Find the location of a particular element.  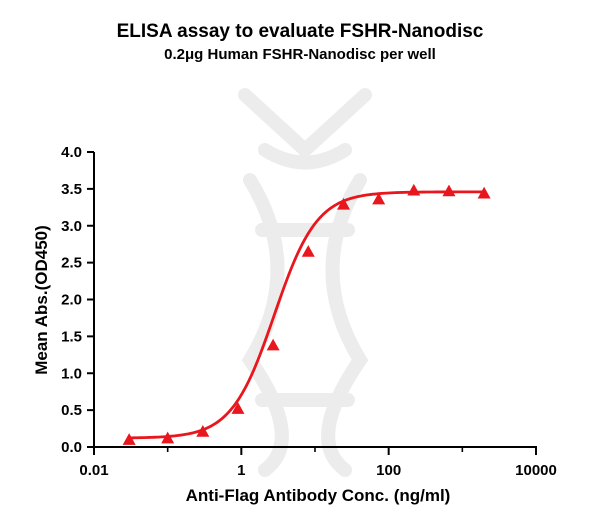

x-tick-label: 10000 is located at coordinates (536, 470).